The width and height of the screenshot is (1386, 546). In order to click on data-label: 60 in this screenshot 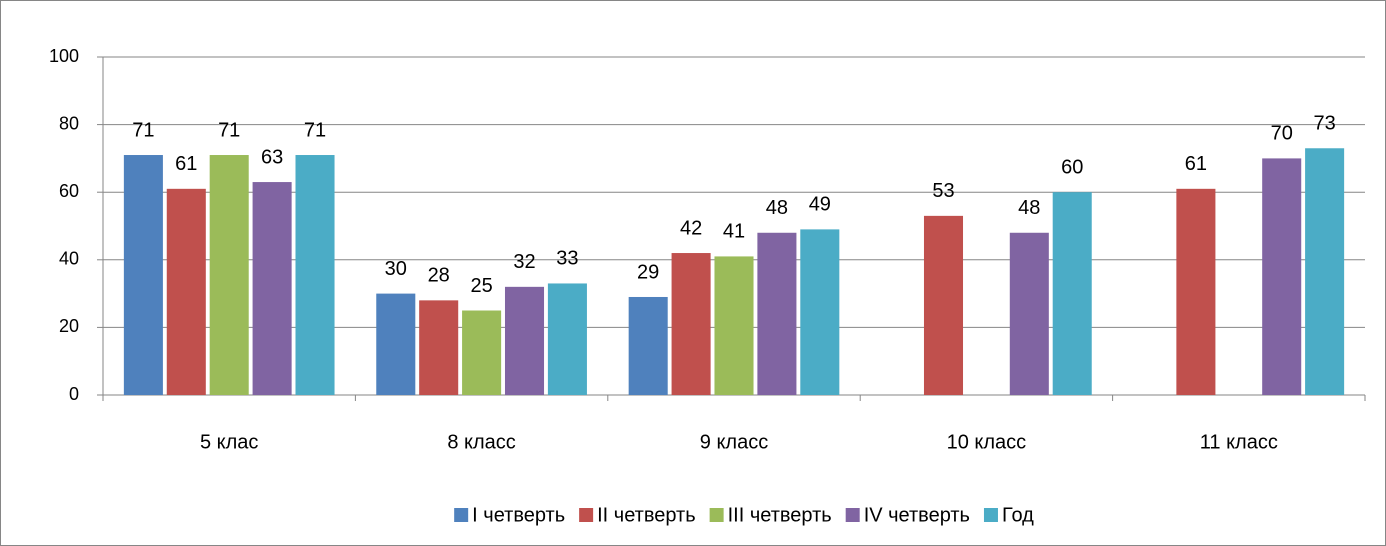, I will do `click(1072, 167)`.